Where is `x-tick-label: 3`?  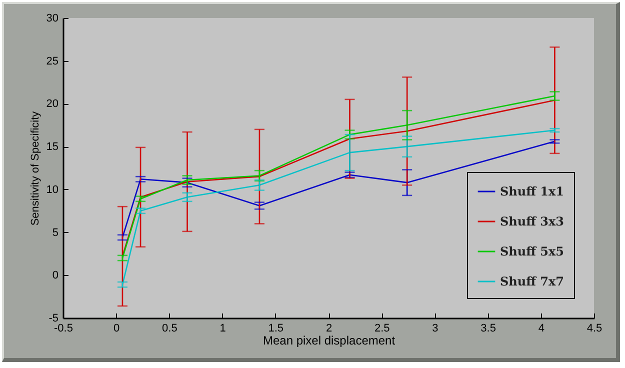
x-tick-label: 3 is located at coordinates (435, 328).